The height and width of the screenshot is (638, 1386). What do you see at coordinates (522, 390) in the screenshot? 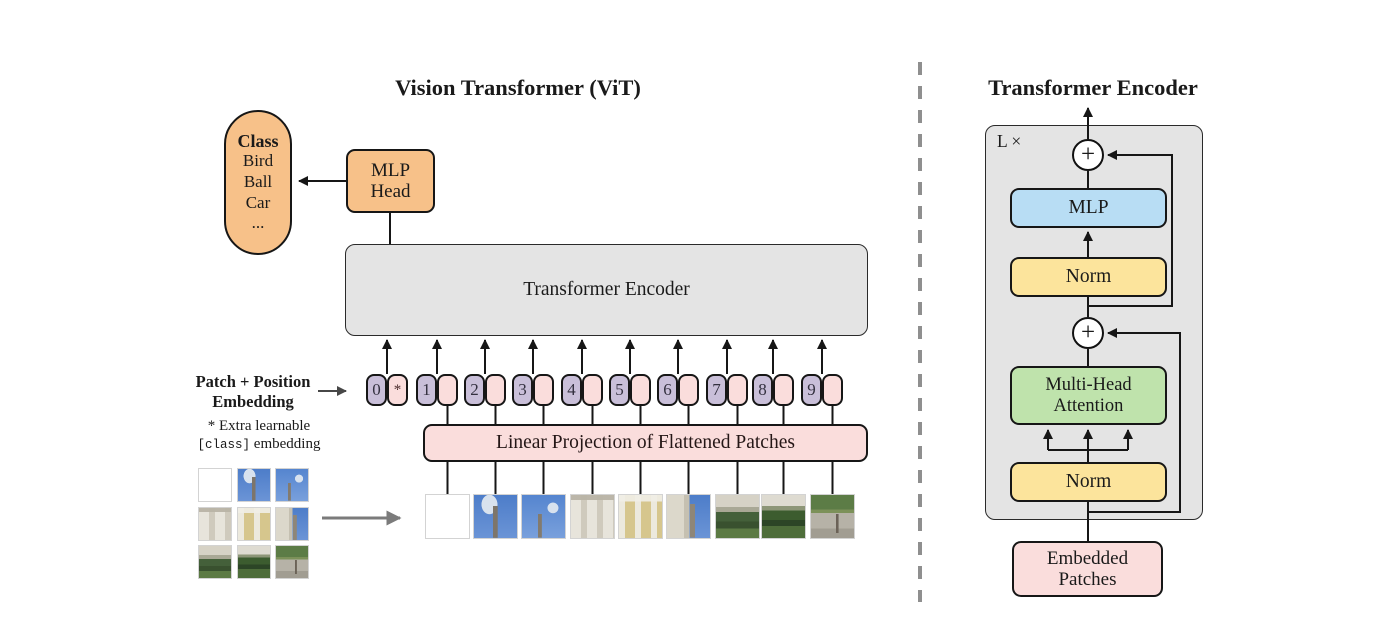
I see `position-token-3: 3` at bounding box center [522, 390].